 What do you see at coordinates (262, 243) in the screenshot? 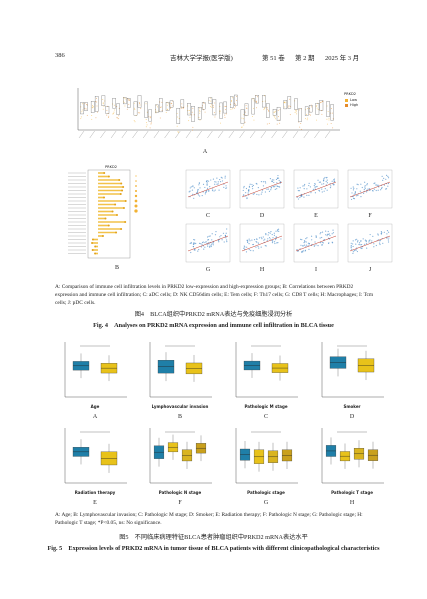
I see `fit-line` at bounding box center [262, 243].